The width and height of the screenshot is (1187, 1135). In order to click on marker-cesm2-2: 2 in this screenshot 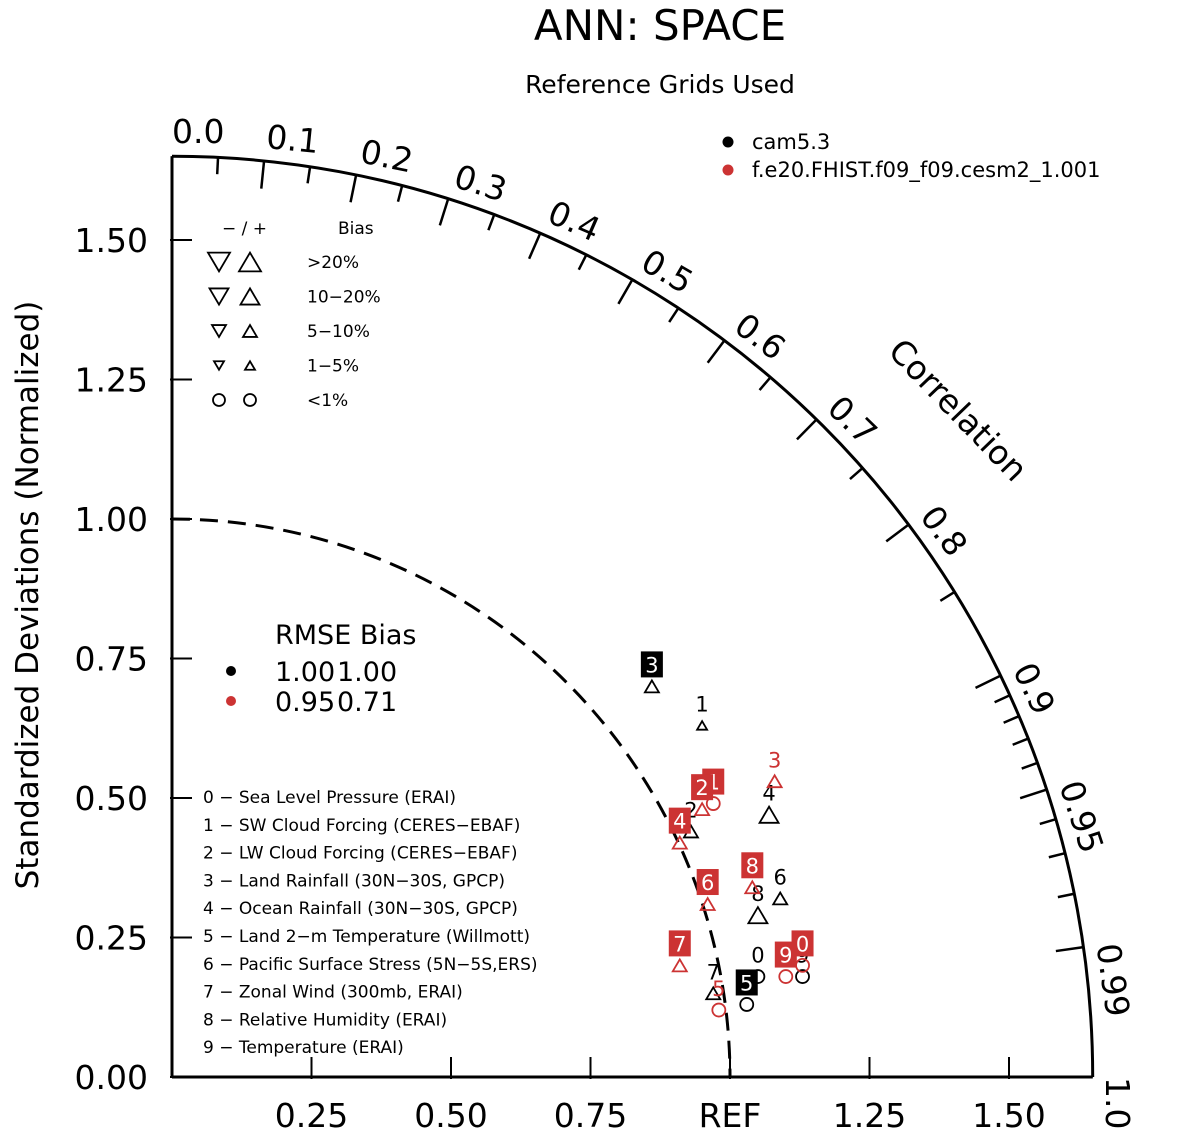, I will do `click(702, 795)`.